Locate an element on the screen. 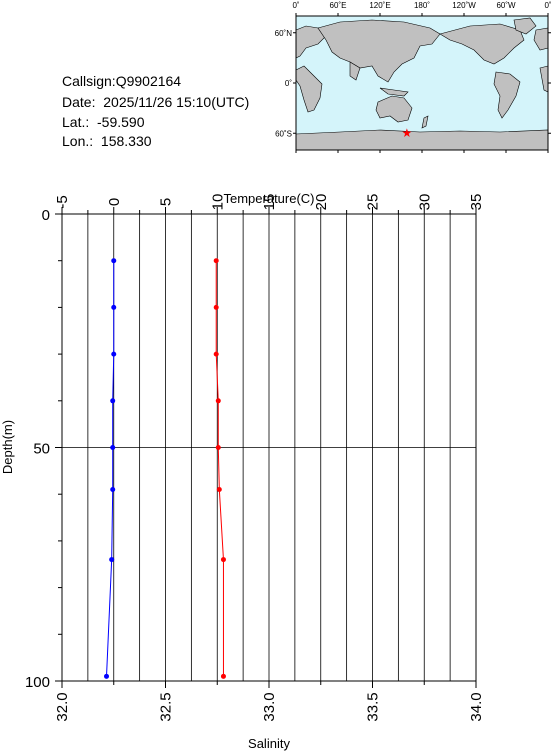 The image size is (553, 751). map-lat-label: 60˚N is located at coordinates (284, 33).